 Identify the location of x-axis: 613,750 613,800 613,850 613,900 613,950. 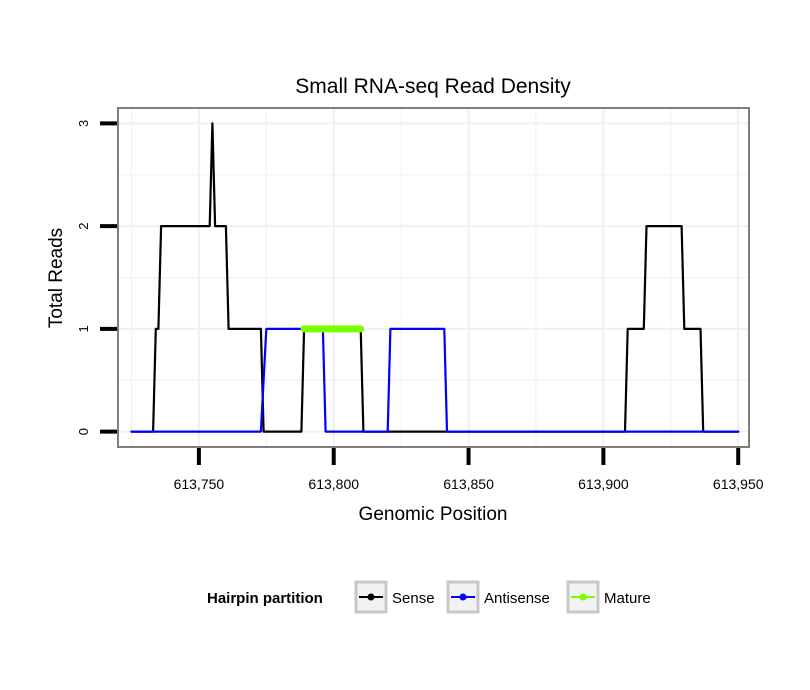
(469, 470).